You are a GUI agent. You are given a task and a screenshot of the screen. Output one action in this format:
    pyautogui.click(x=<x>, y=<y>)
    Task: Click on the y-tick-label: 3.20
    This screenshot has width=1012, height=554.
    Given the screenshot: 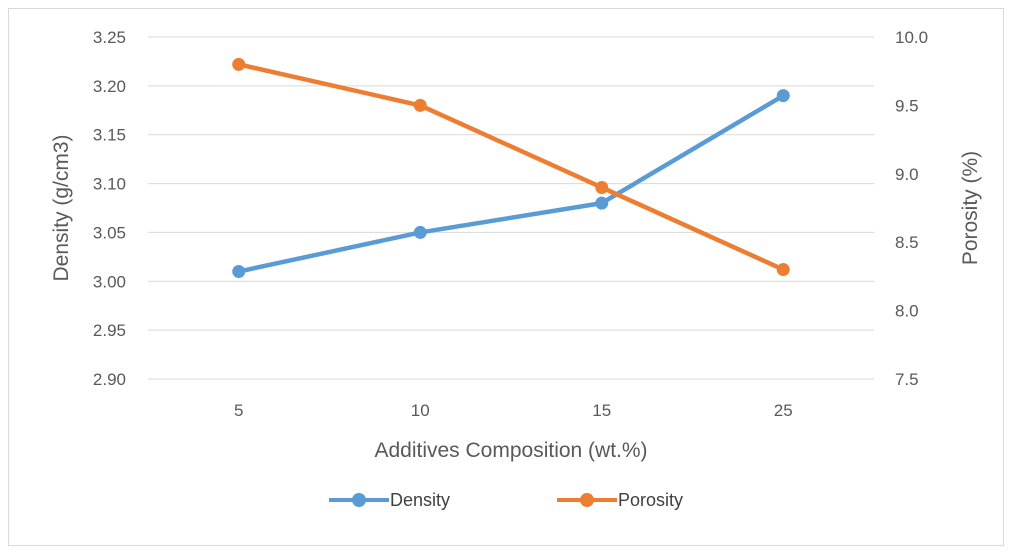 What is the action you would take?
    pyautogui.click(x=109, y=86)
    